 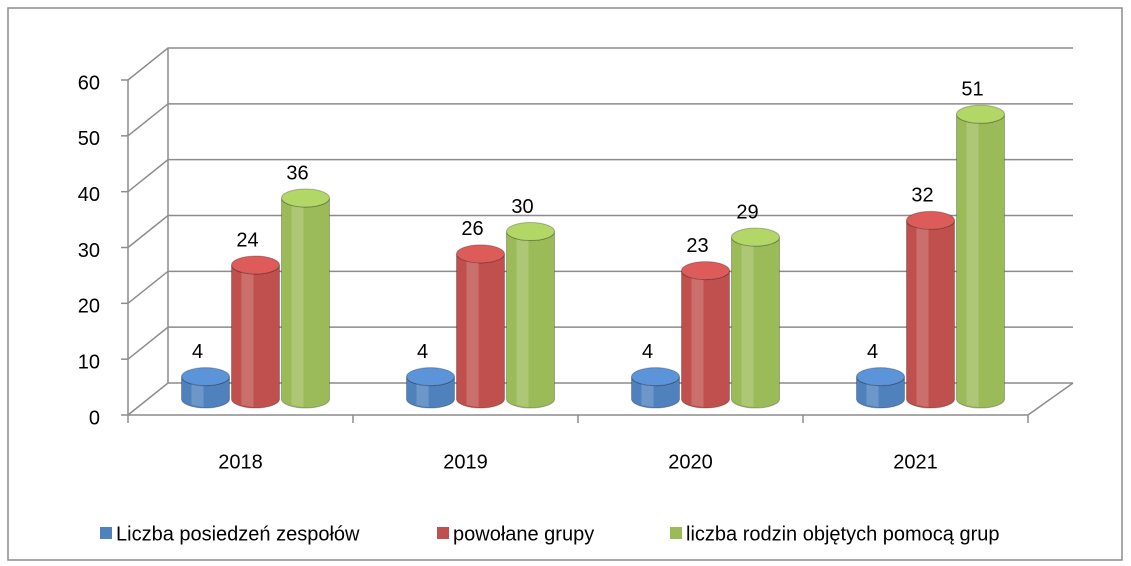 I want to click on data-label: 23, so click(x=697, y=246).